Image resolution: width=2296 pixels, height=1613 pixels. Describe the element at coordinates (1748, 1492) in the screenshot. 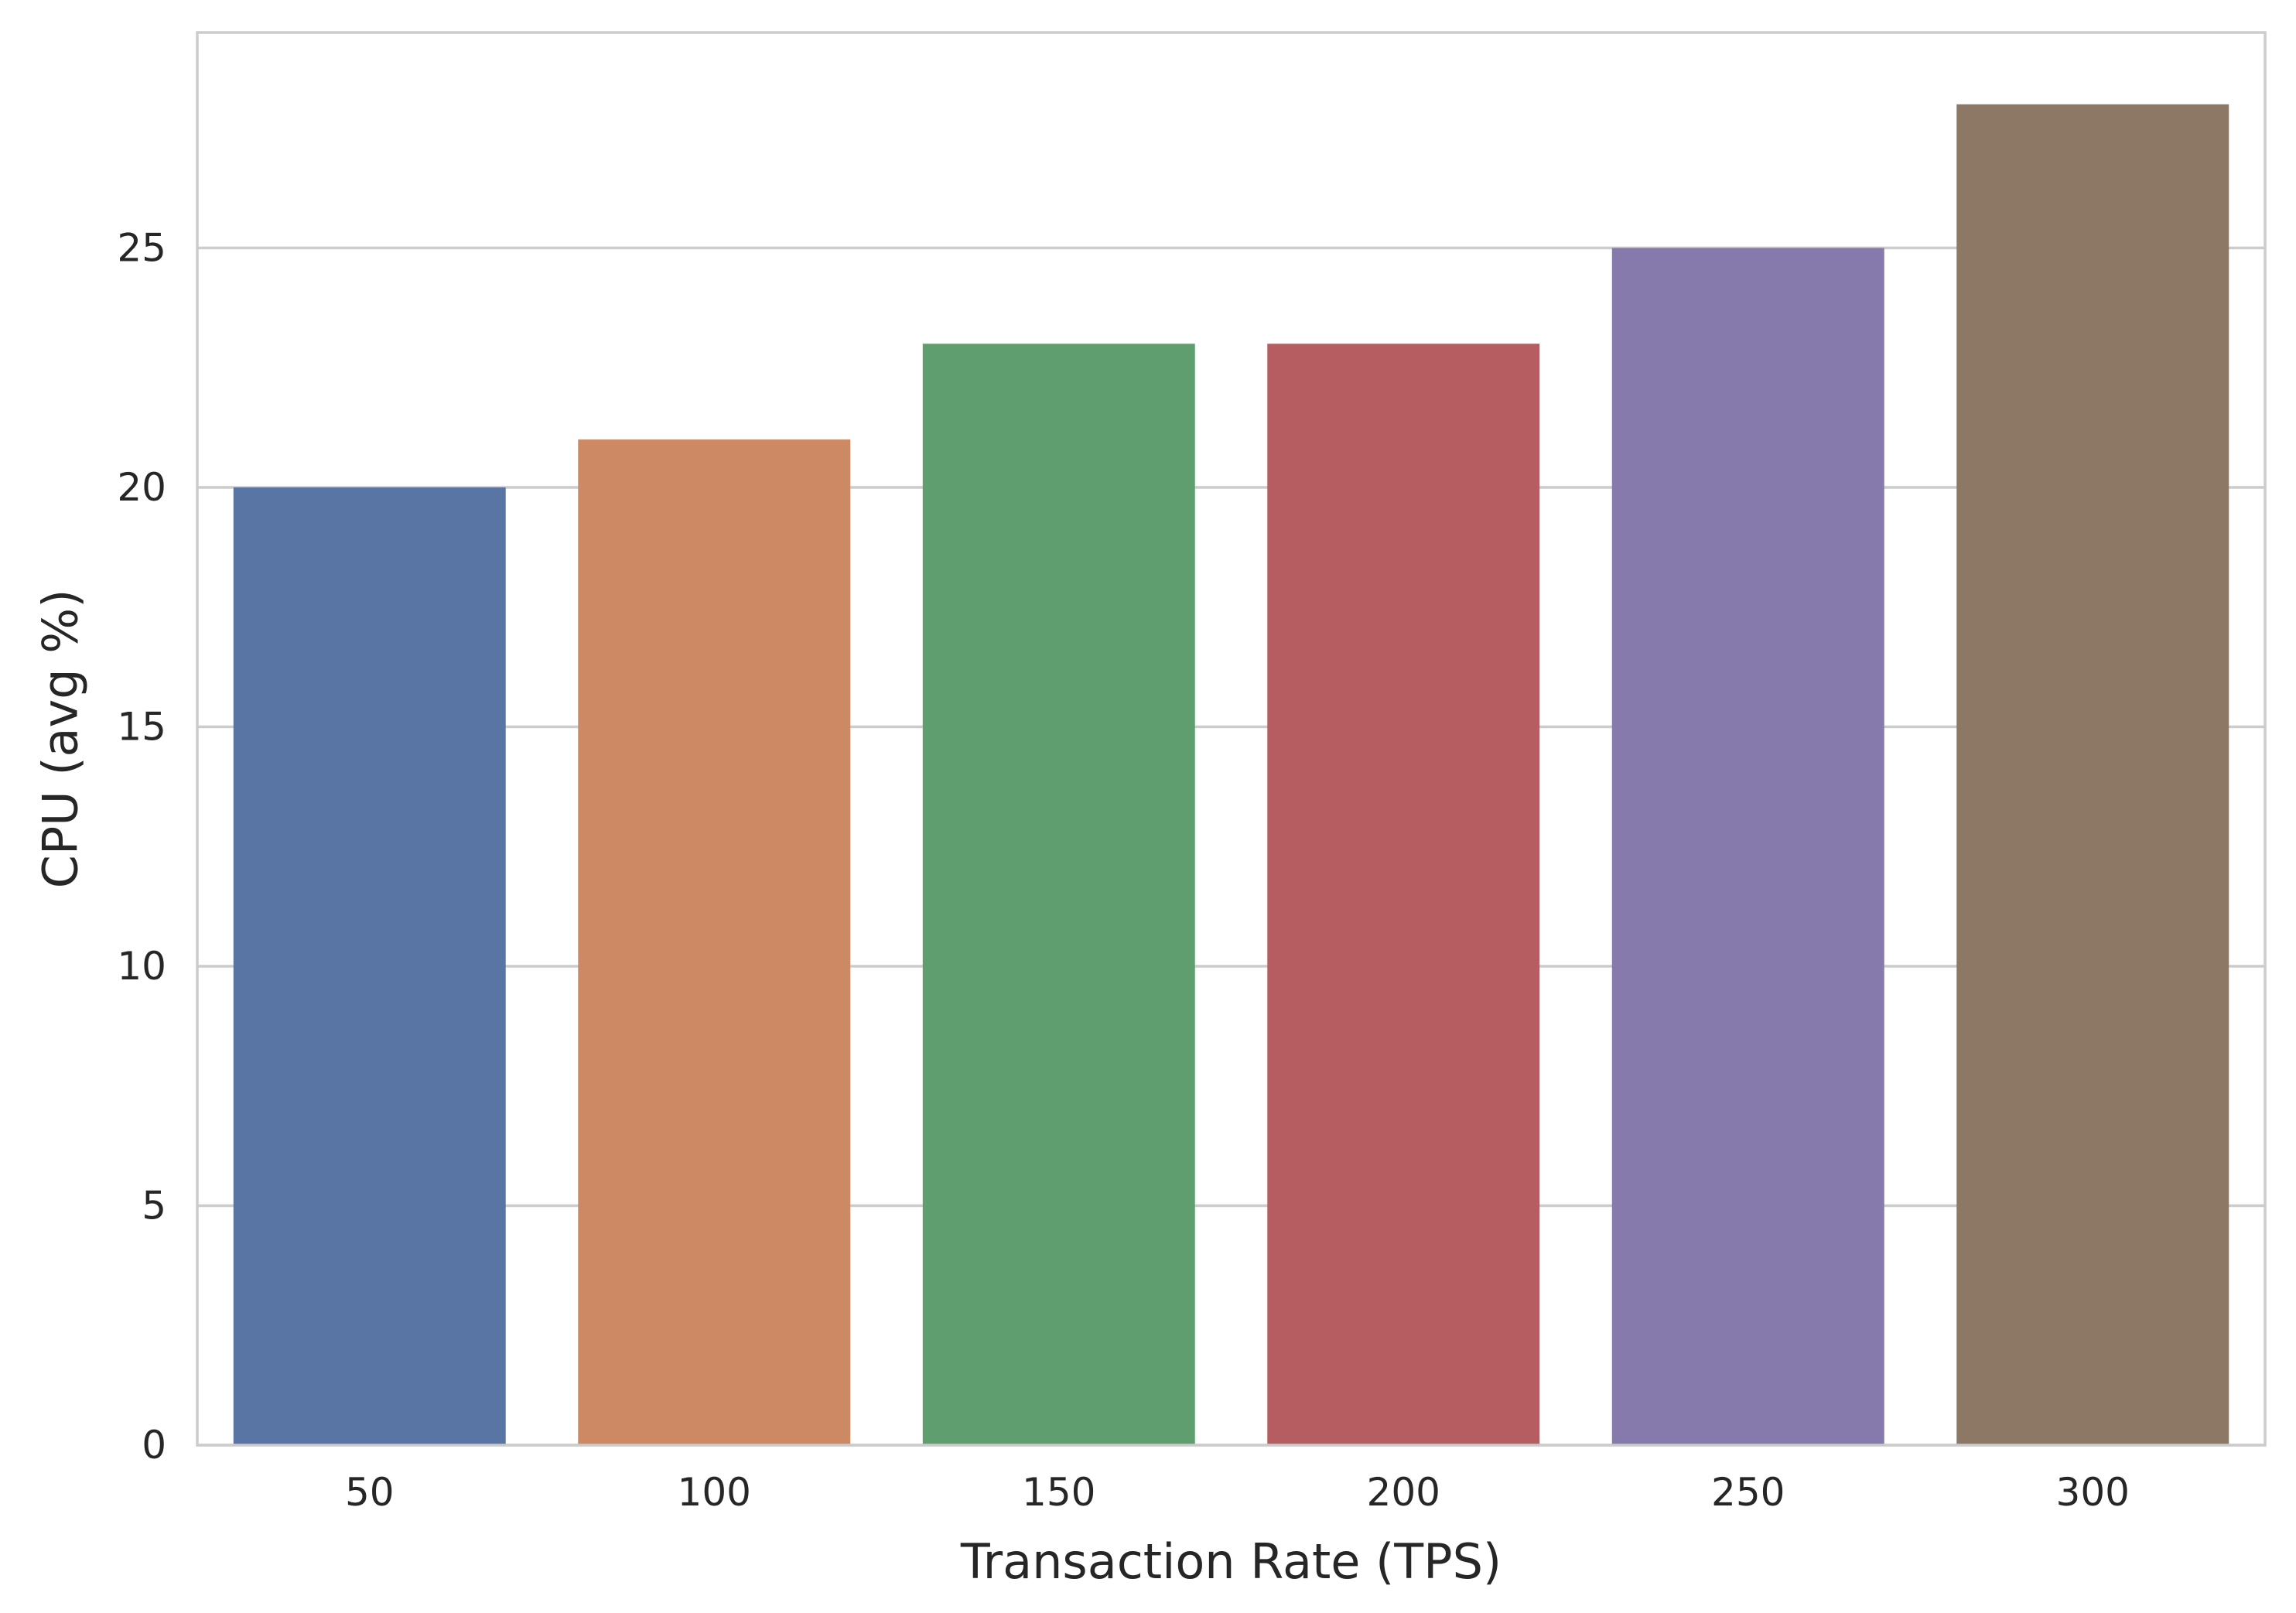

I see `x-tick-label: 250` at that location.